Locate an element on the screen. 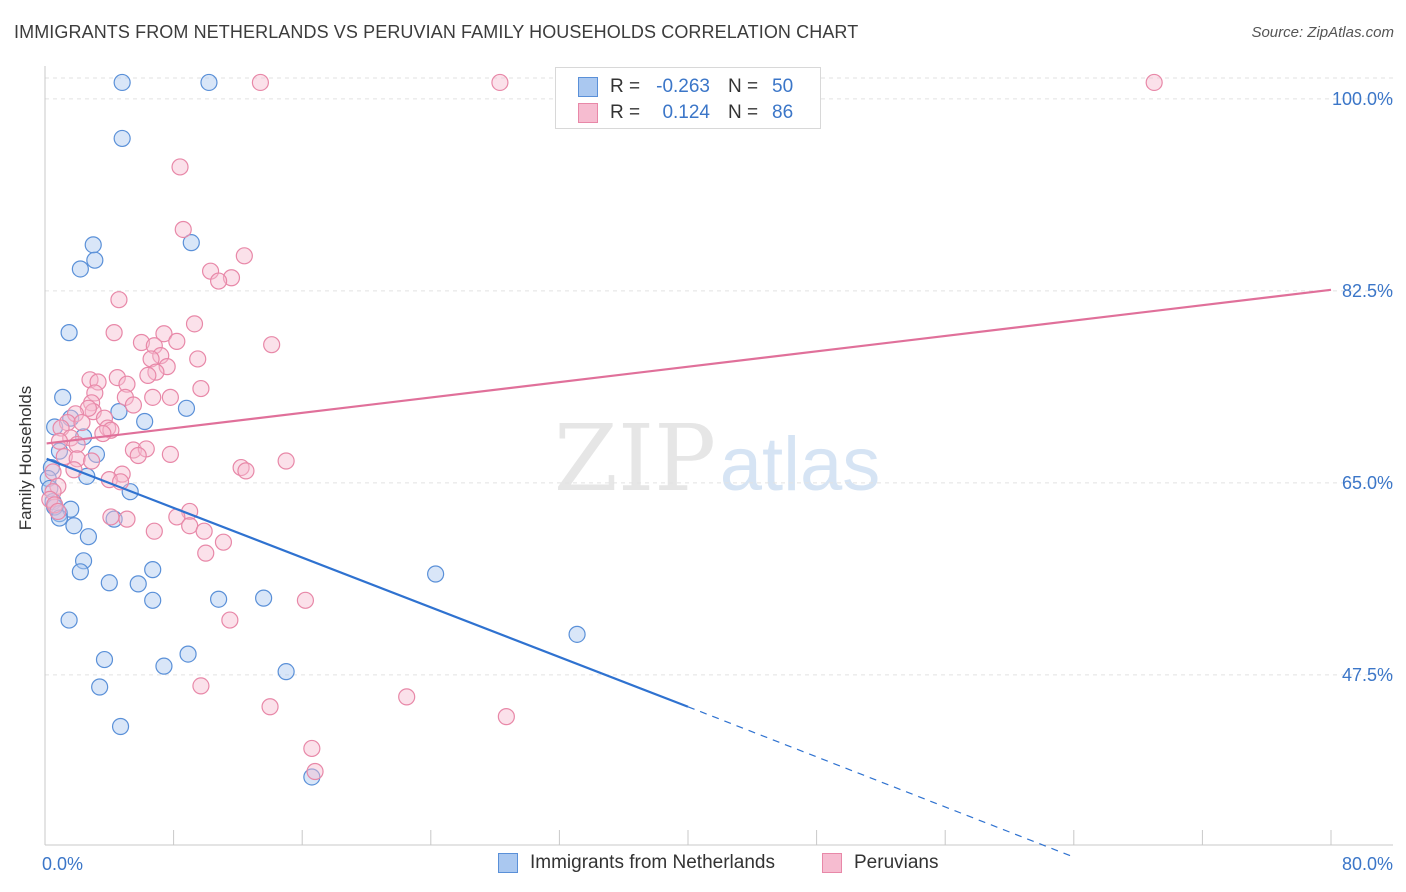 This screenshot has height=892, width=1406. legend-label: Peruvians is located at coordinates (896, 862).